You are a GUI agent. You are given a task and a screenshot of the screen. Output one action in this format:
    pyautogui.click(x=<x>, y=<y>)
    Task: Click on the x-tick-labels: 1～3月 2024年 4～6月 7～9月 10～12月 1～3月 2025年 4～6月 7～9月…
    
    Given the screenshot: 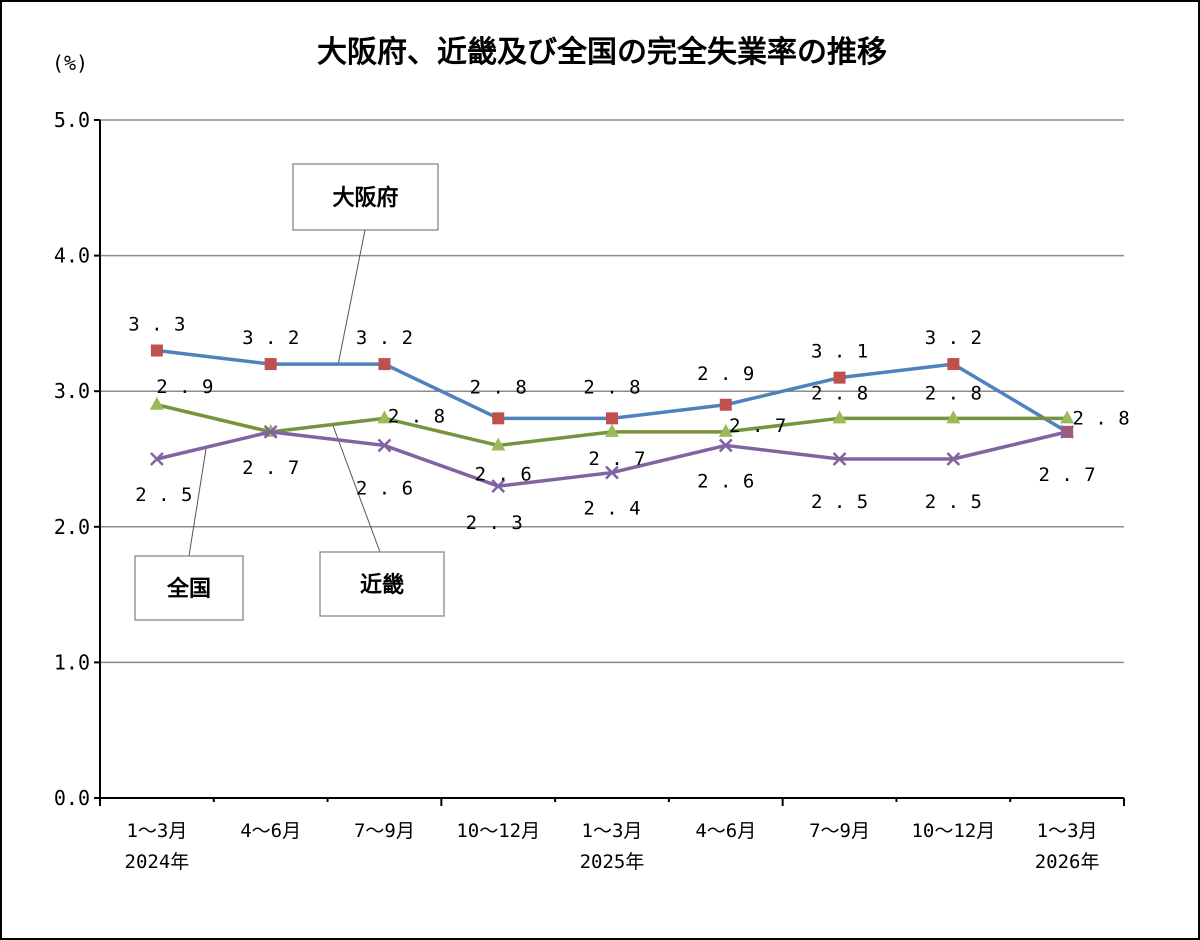 What is the action you would take?
    pyautogui.click(x=612, y=846)
    